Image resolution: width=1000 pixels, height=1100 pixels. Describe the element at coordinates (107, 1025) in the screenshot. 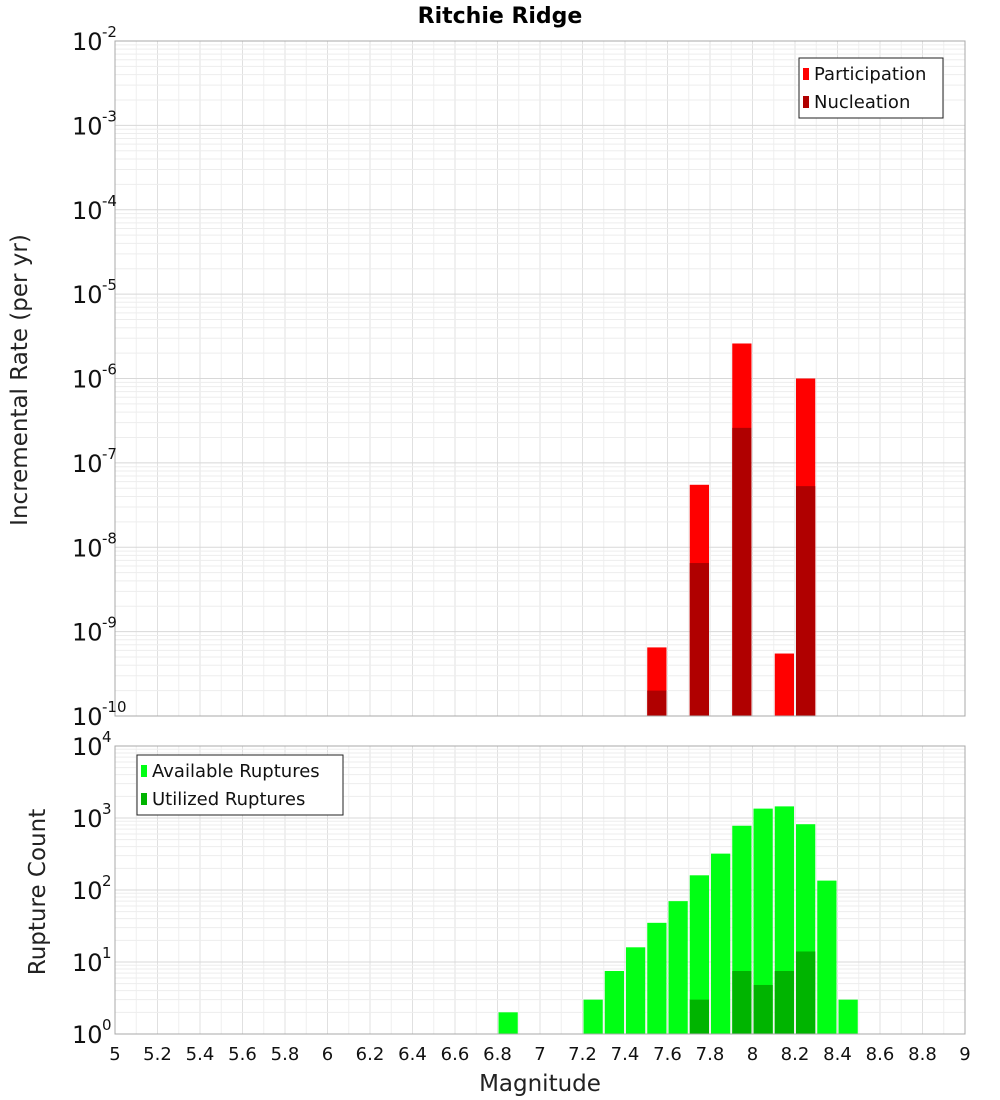

I see `bottom-y-tick-exponent: 0` at that location.